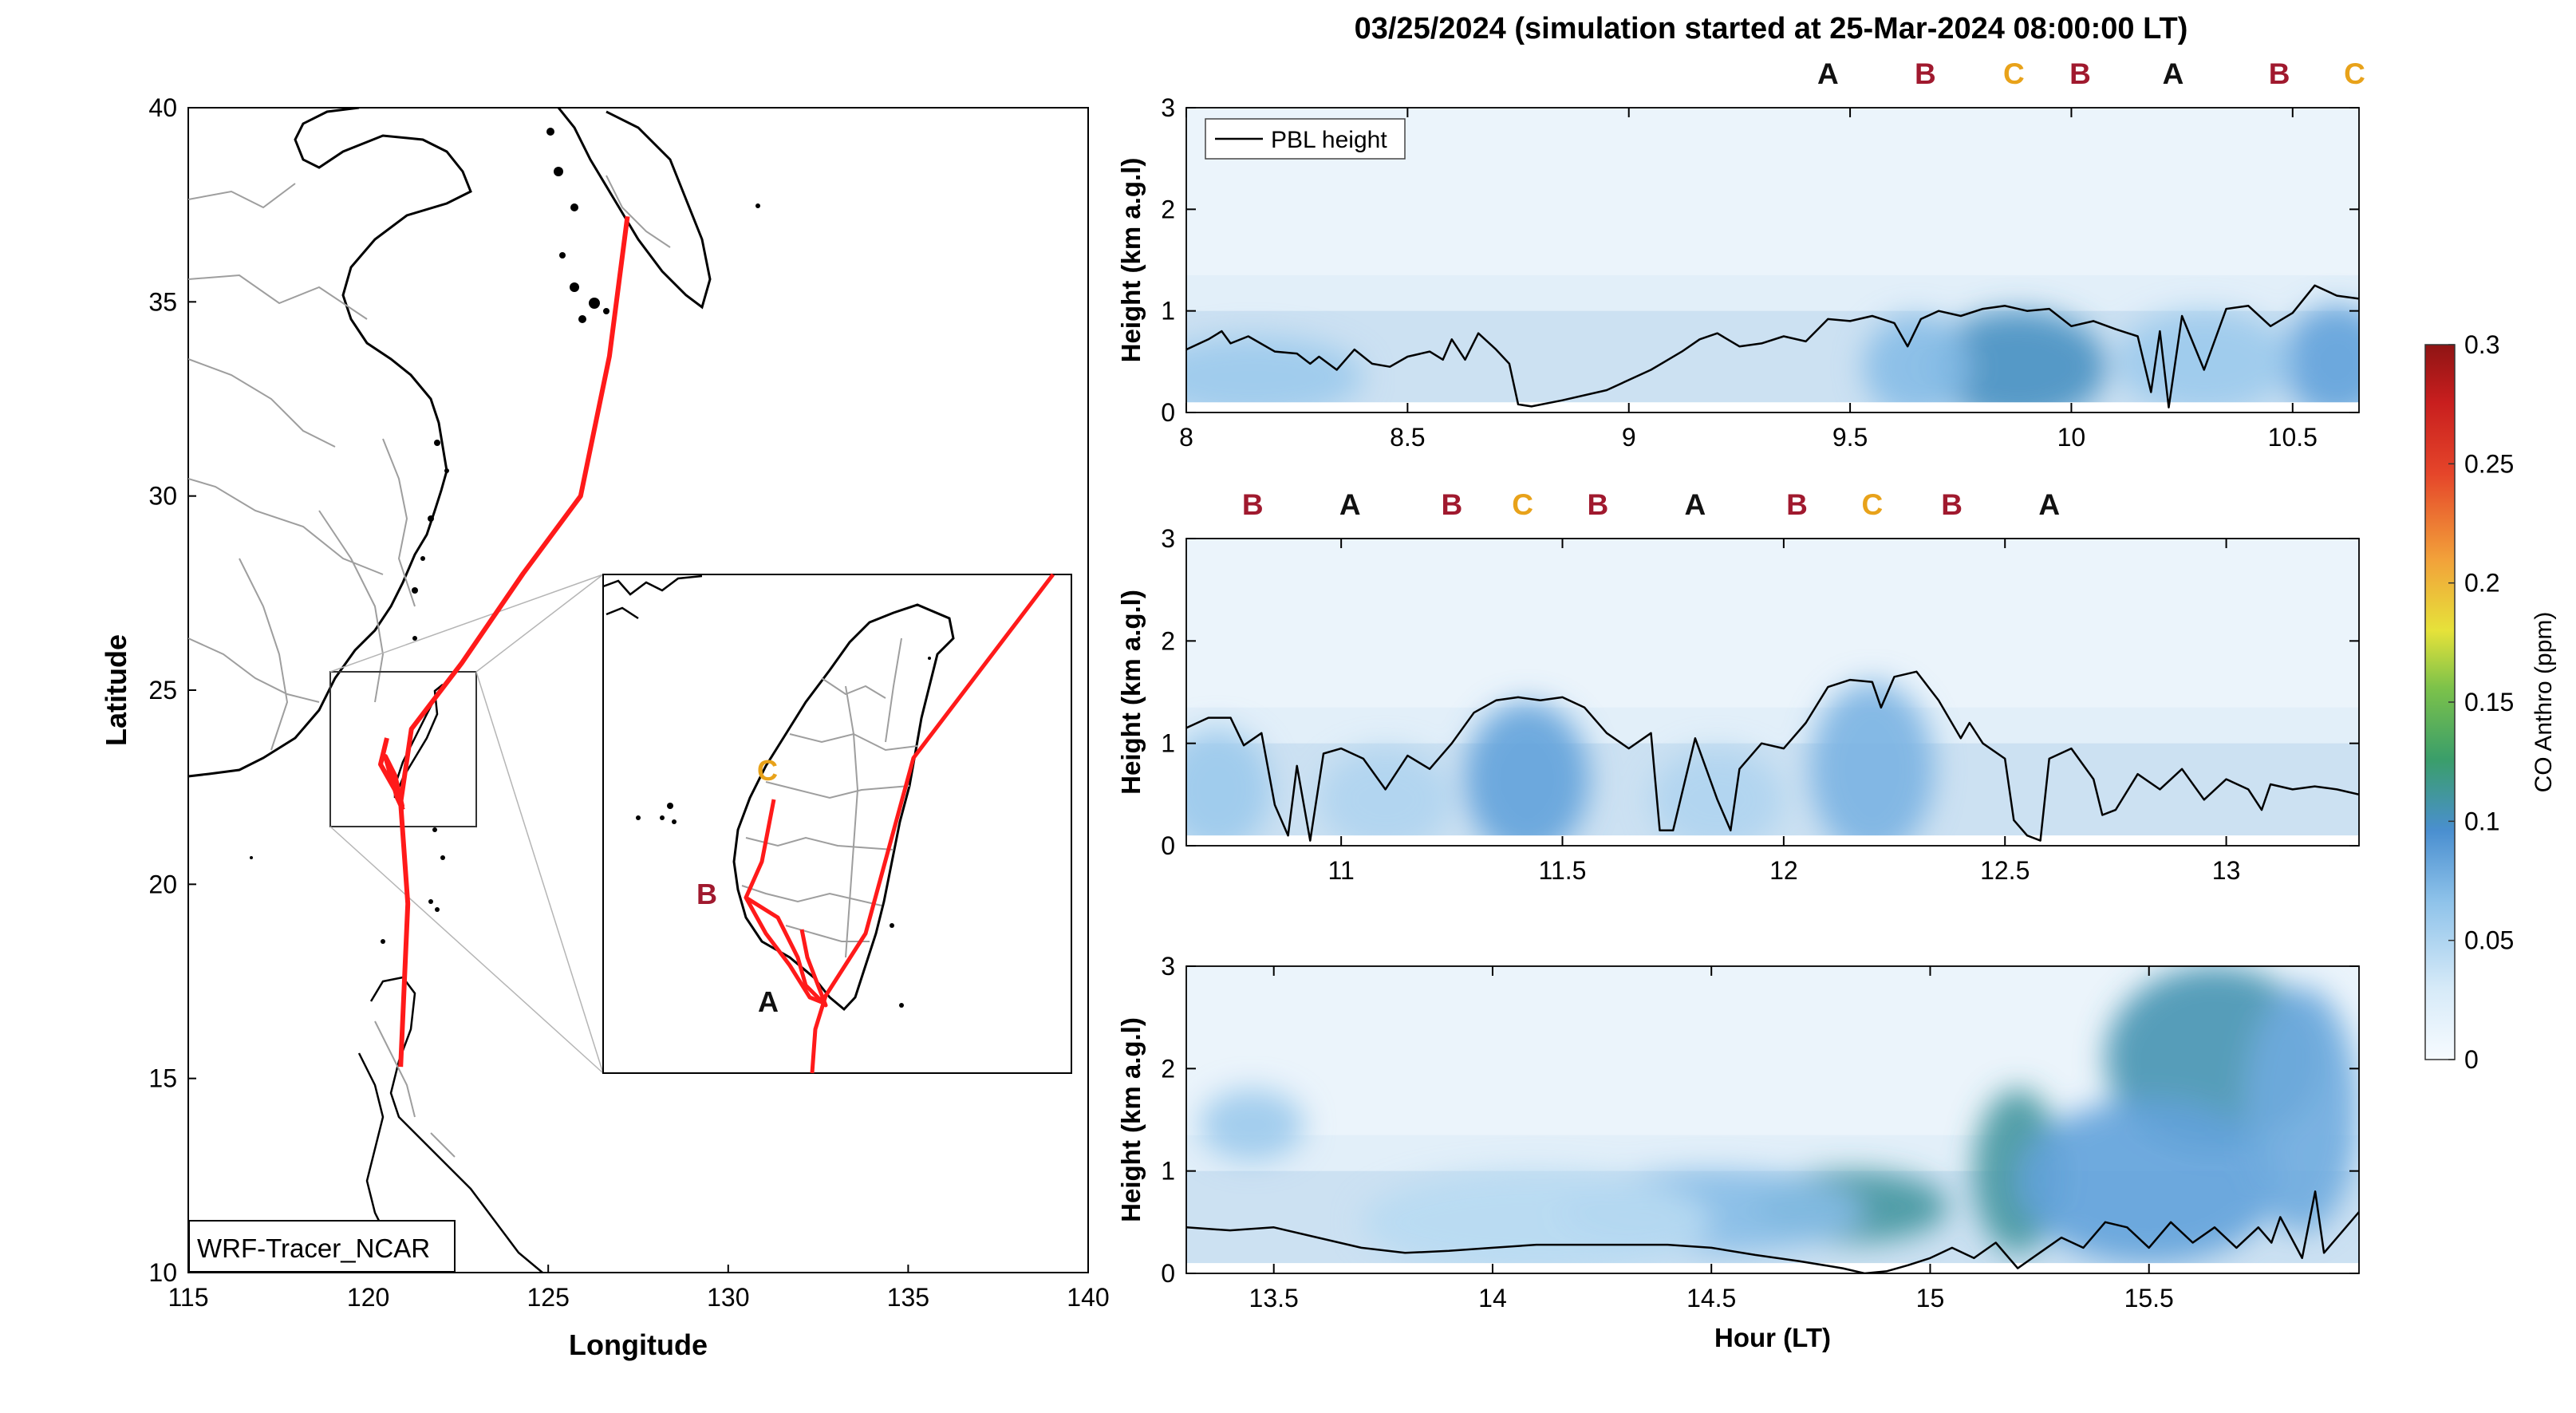 The width and height of the screenshot is (2576, 1413). What do you see at coordinates (653, 597) in the screenshot?
I see `inset-coast-fujian` at bounding box center [653, 597].